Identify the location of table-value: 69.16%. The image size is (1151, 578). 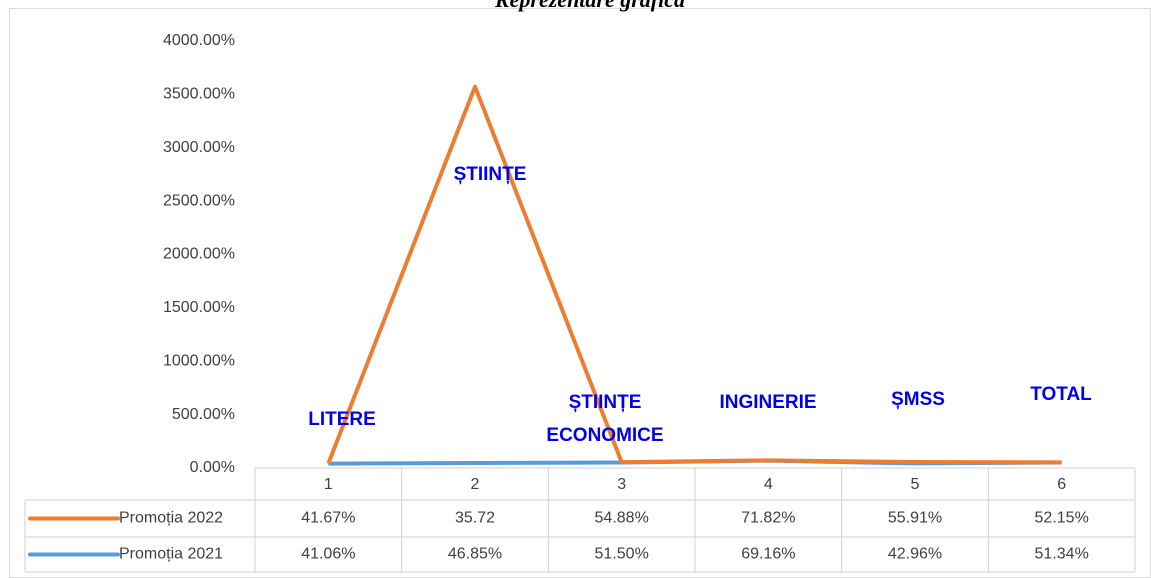
(768, 554).